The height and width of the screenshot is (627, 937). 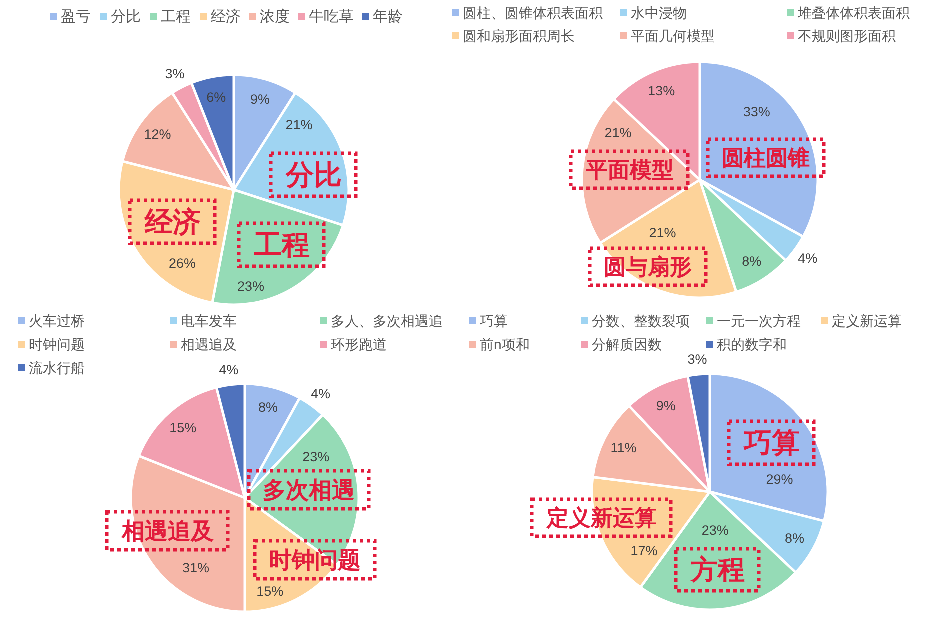 What do you see at coordinates (182, 263) in the screenshot?
I see `data-label: 26%` at bounding box center [182, 263].